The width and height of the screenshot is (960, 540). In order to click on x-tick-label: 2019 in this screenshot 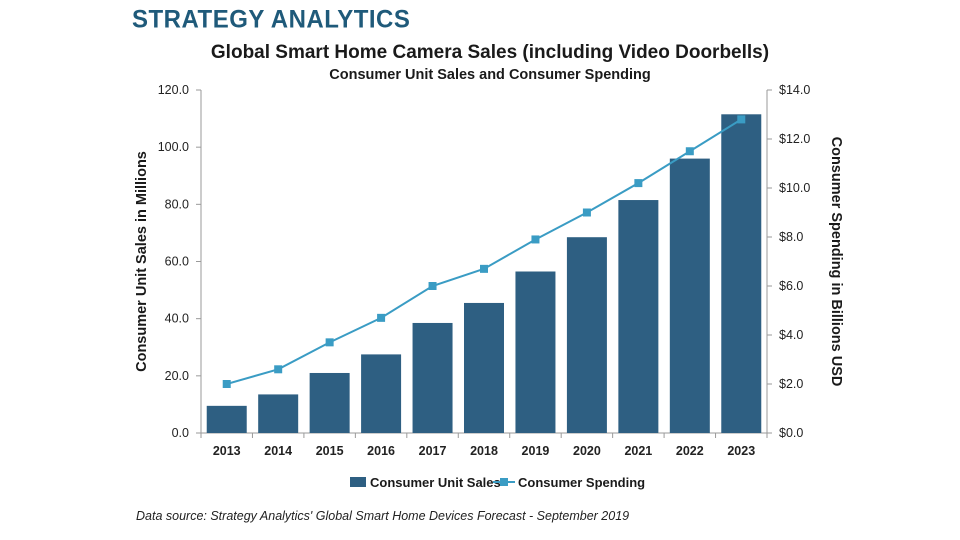, I will do `click(536, 451)`.